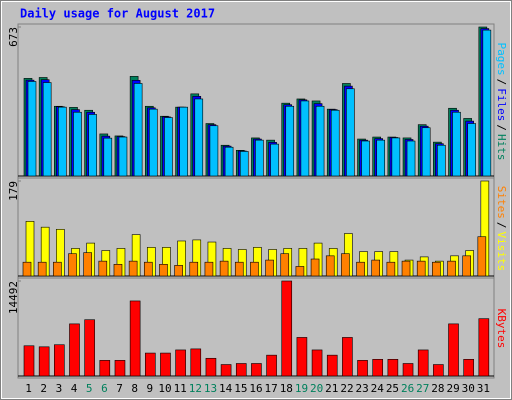  What do you see at coordinates (392, 388) in the screenshot?
I see `x-tick-label: 25` at bounding box center [392, 388].